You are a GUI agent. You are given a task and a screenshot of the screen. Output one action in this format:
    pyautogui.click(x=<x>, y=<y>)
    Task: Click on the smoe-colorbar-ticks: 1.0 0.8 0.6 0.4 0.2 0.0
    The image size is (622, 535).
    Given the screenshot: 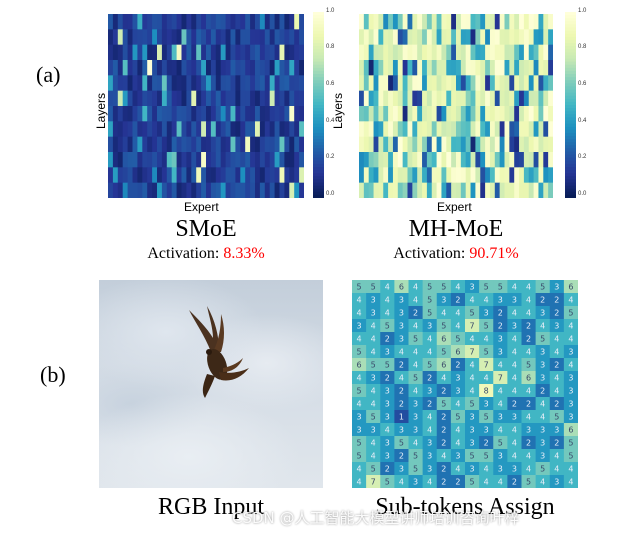 What is the action you would take?
    pyautogui.click(x=336, y=105)
    